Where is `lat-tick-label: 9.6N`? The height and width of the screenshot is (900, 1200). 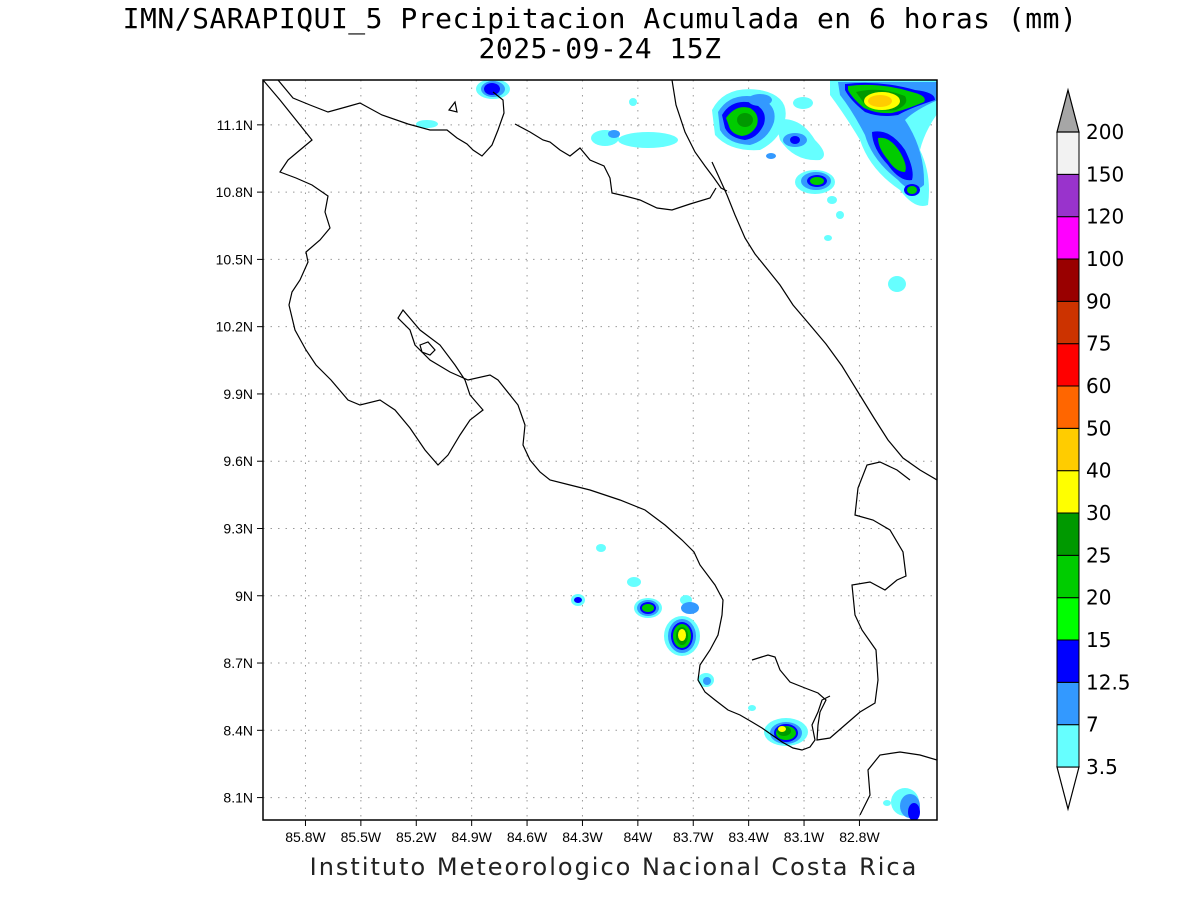 lat-tick-label: 9.6N is located at coordinates (238, 461).